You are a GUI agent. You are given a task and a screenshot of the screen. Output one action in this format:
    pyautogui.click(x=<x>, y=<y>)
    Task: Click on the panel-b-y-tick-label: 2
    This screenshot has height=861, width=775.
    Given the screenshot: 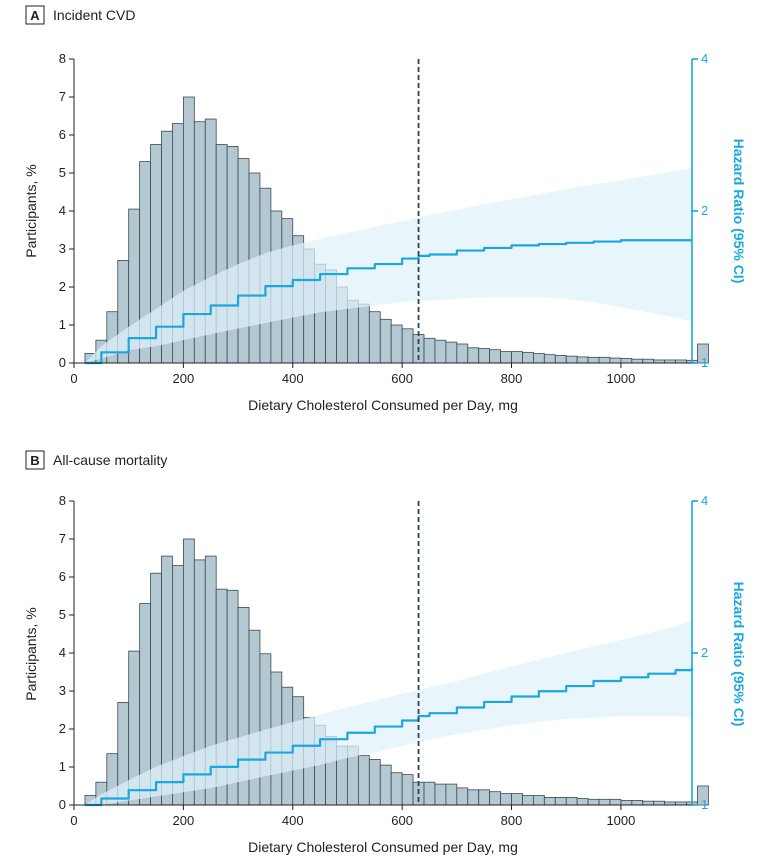 What is the action you would take?
    pyautogui.click(x=62, y=728)
    